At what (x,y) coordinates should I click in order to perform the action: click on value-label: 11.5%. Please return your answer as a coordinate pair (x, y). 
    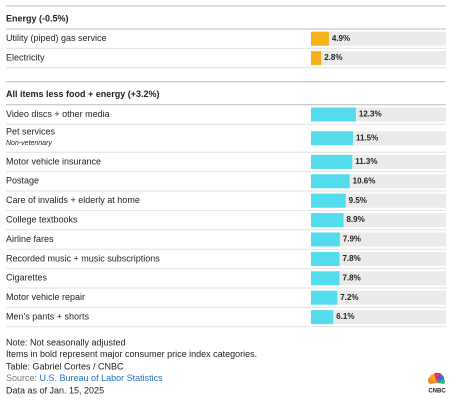
    Looking at the image, I should click on (367, 137).